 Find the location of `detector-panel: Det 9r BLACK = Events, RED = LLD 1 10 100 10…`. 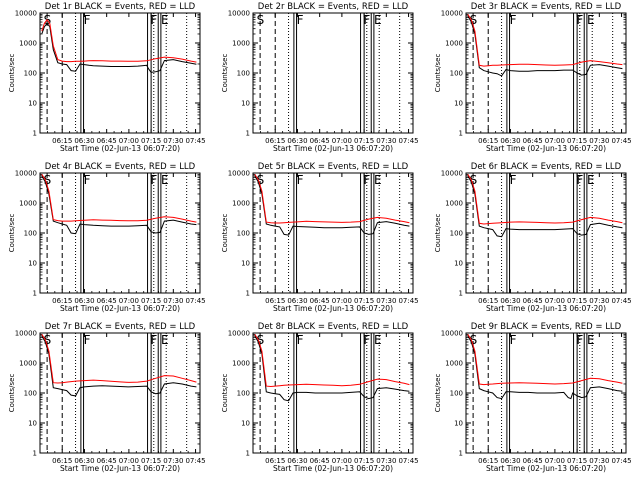

detector-panel: Det 9r BLACK = Events, RED = LLD 1 10 100 10… is located at coordinates (533, 397).